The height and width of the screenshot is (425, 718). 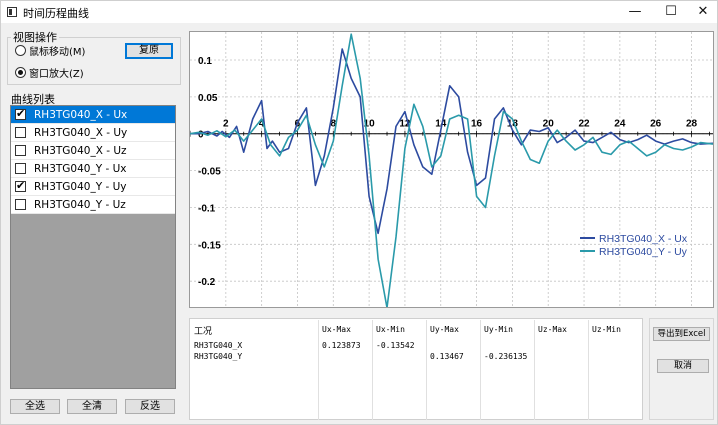 I want to click on invert-selection-button: 反选, so click(x=150, y=406).